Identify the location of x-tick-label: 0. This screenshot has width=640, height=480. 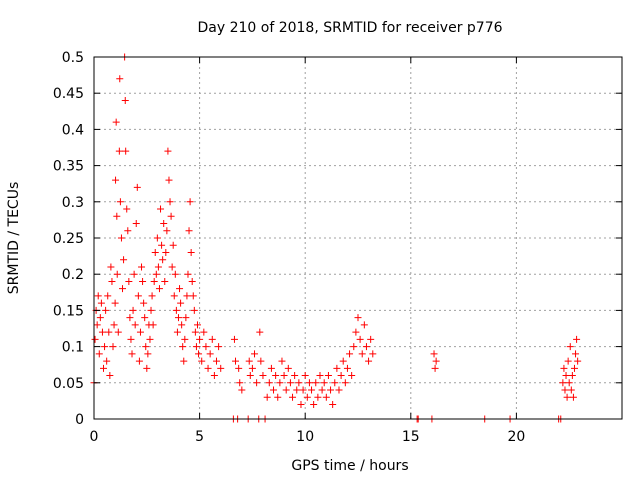
(94, 437).